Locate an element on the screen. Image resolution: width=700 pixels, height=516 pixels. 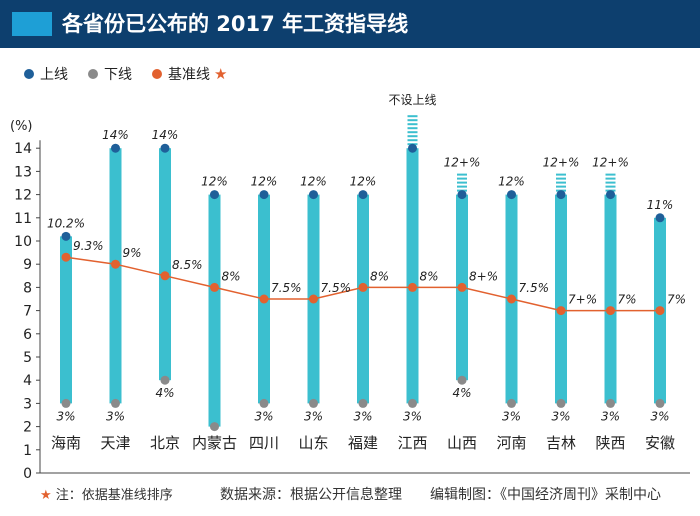
x-category-label: 江西 is located at coordinates (412, 443).